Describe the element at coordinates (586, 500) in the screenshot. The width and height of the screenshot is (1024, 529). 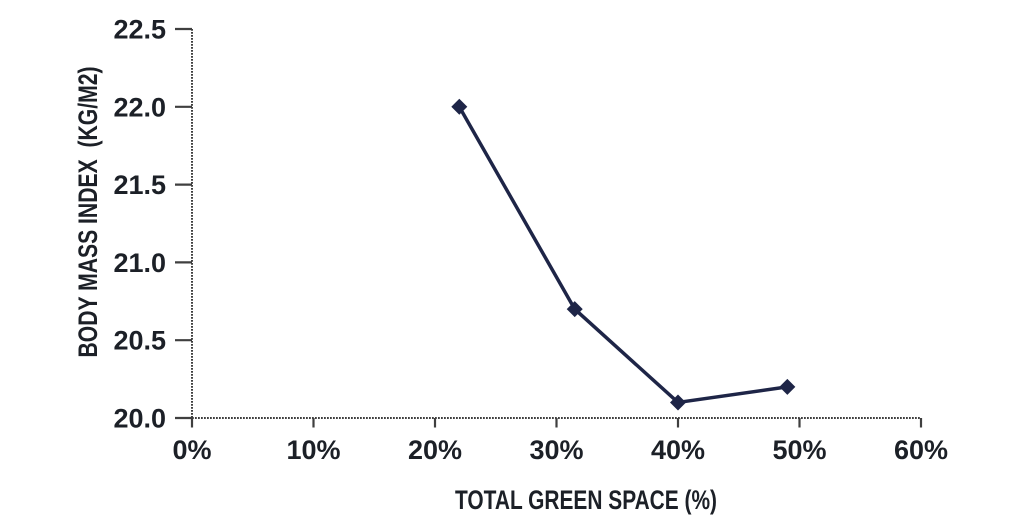
I see `x-axis-title: TOTAL GREEN SPACE (%)` at that location.